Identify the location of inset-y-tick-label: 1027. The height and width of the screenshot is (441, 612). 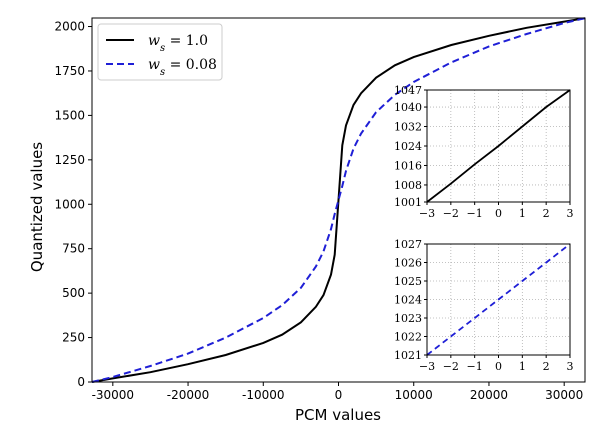
(408, 244).